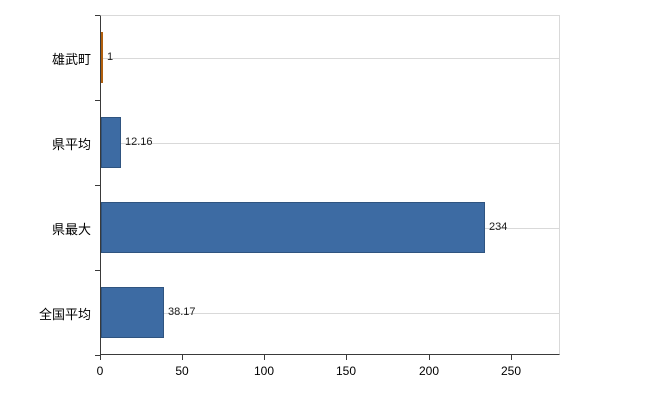  What do you see at coordinates (71, 144) in the screenshot?
I see `category-label: 県平均` at bounding box center [71, 144].